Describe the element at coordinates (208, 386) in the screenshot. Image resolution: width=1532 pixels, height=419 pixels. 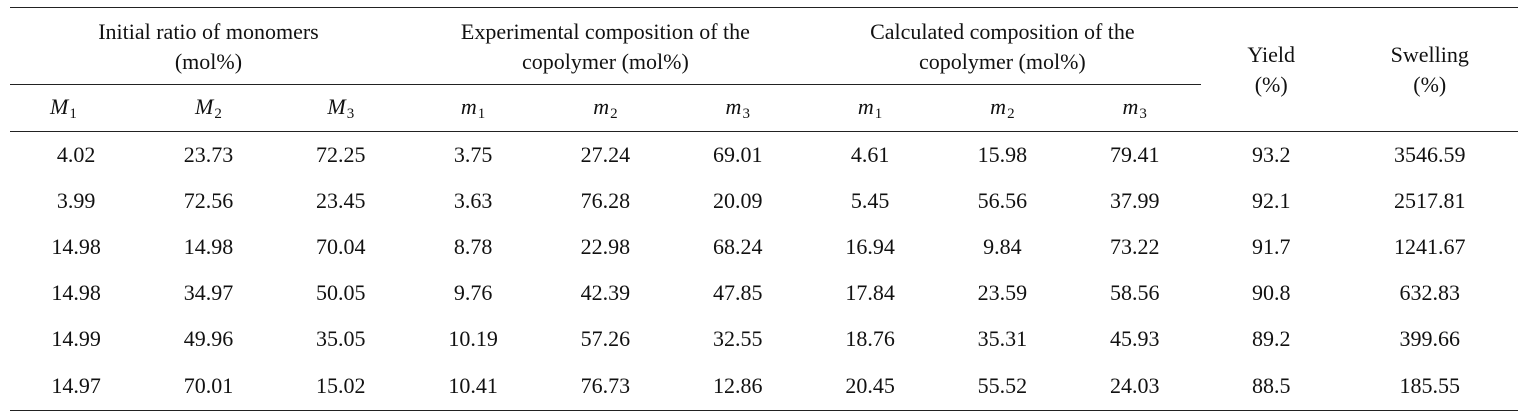
I see `table-cell: 70.01` at that location.